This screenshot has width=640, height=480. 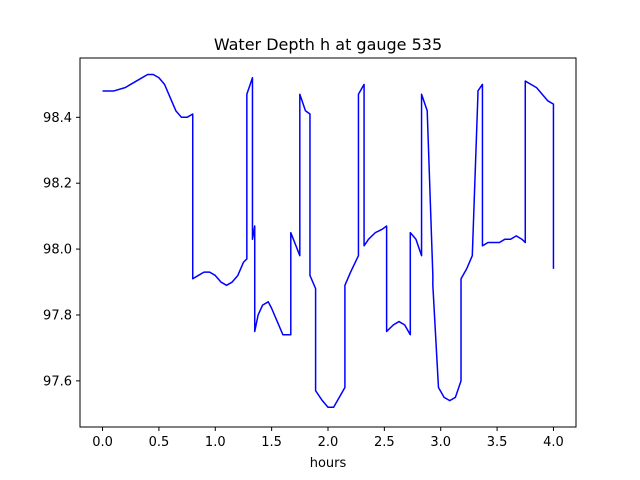 I want to click on y-tick-label: 98.4, so click(x=57, y=118).